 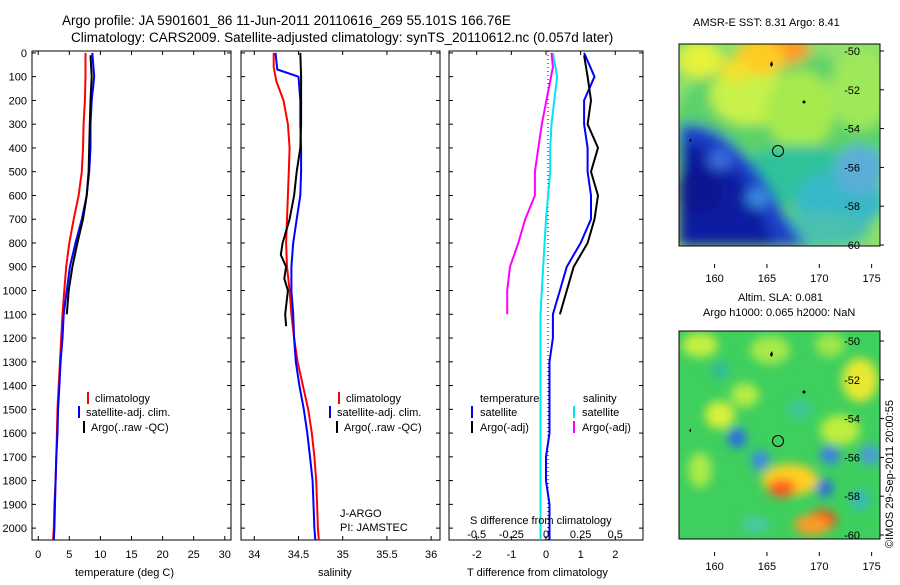 I want to click on map-sst-image, so click(x=779, y=145).